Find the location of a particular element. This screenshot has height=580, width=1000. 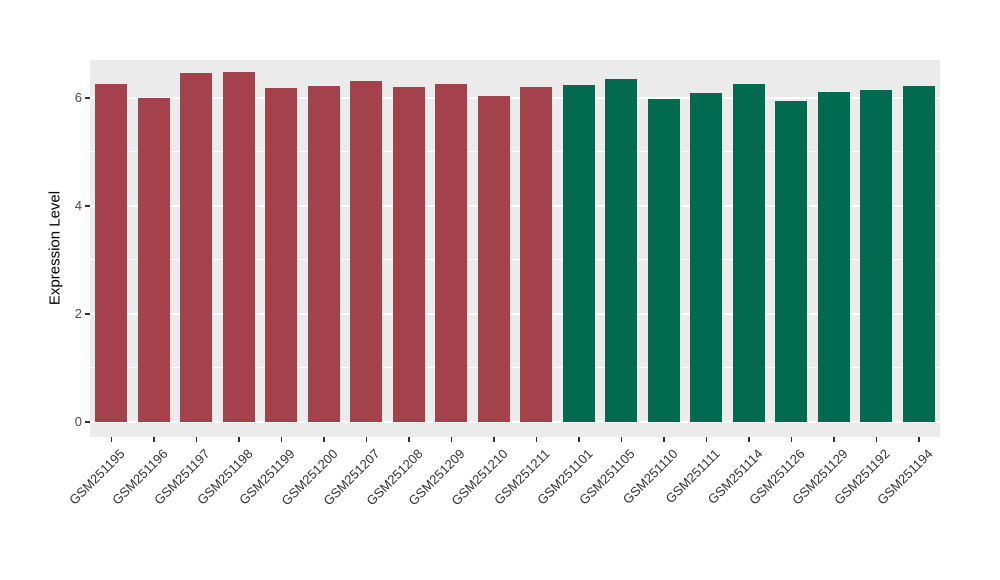

y-tick-label: 6 is located at coordinates (78, 97).